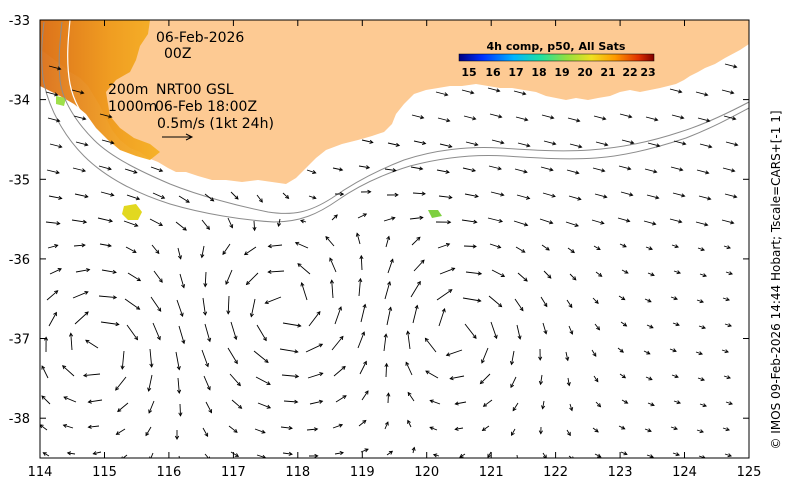 The height and width of the screenshot is (492, 791). Describe the element at coordinates (749, 472) in the screenshot. I see `x-tick-label: 125` at that location.